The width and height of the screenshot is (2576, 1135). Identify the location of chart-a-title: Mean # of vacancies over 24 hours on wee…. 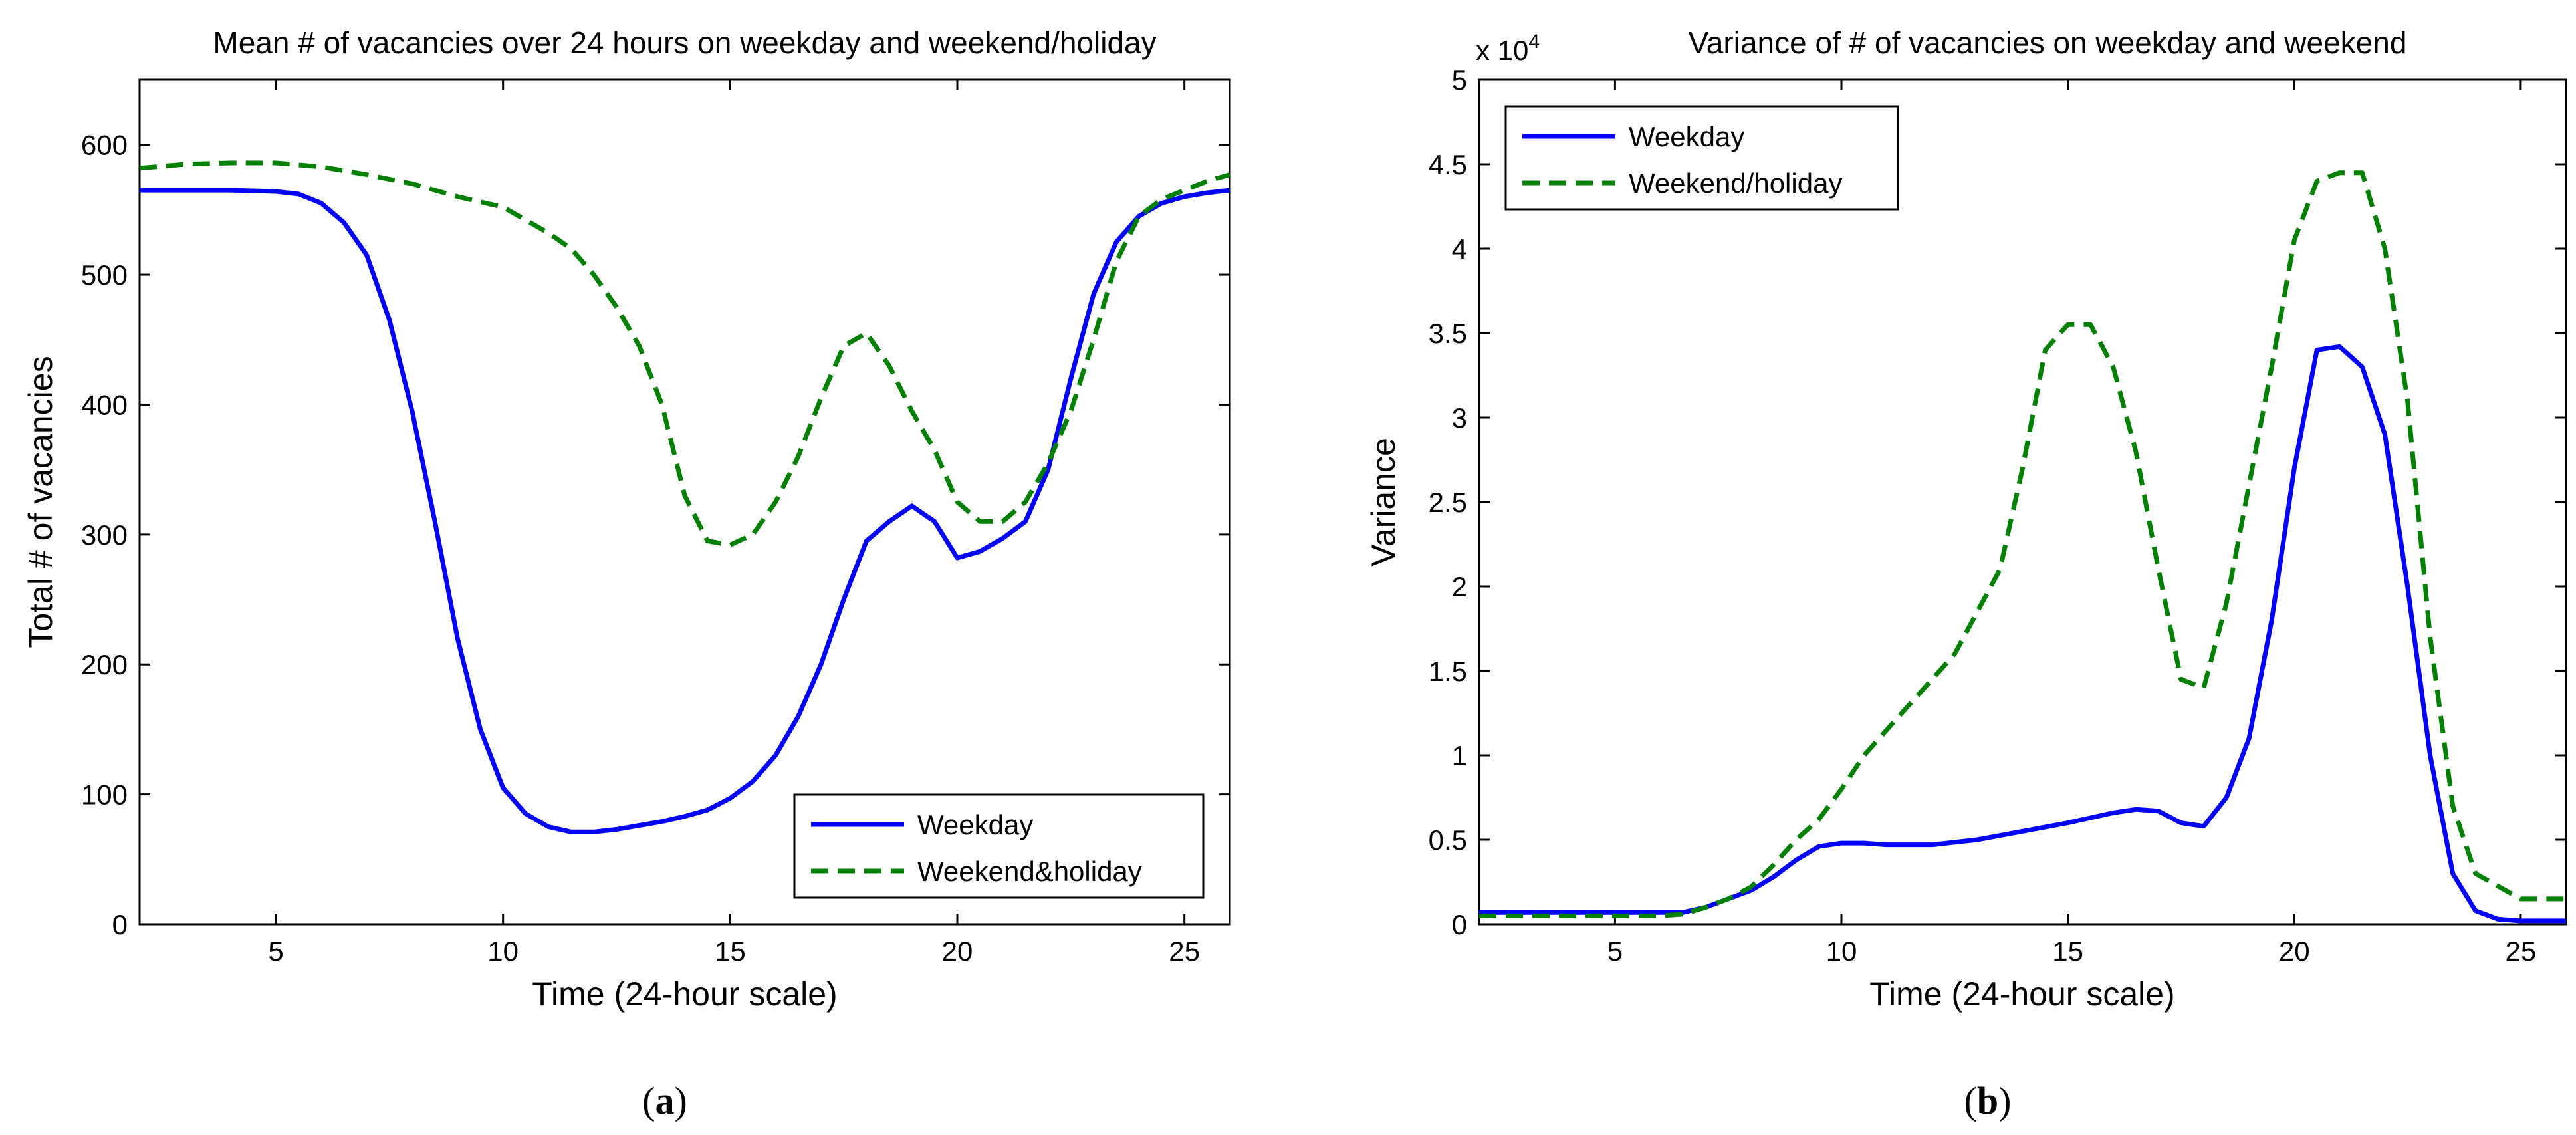
(684, 42).